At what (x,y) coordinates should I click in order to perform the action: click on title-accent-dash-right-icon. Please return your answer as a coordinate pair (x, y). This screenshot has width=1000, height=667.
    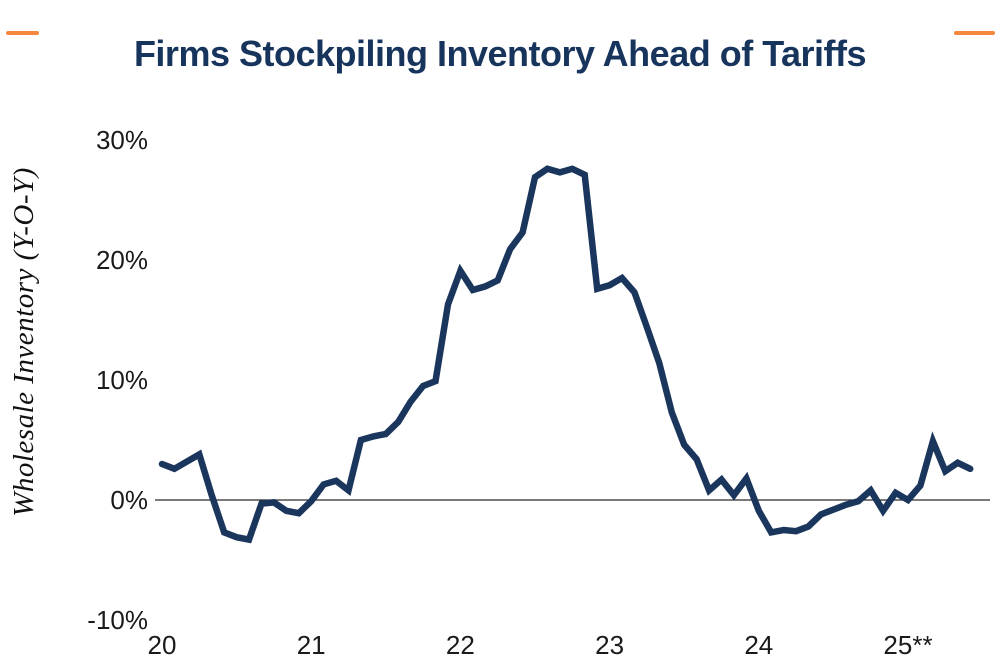
    Looking at the image, I should click on (974, 33).